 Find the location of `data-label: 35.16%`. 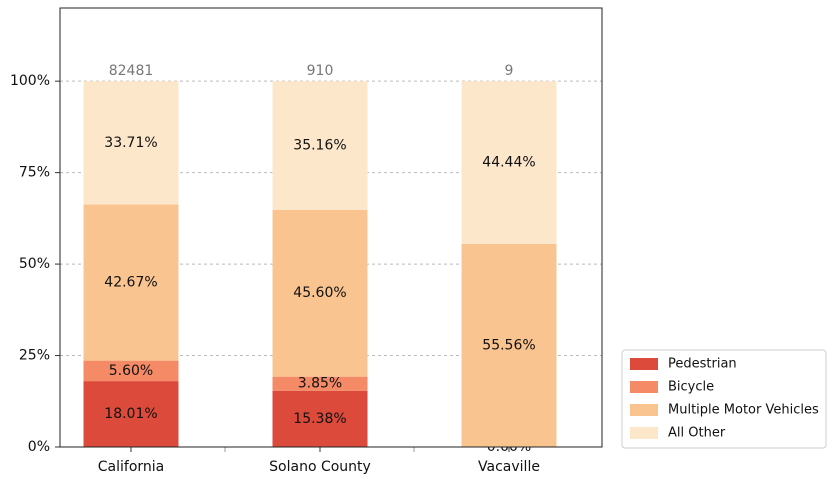

data-label: 35.16% is located at coordinates (319, 146).